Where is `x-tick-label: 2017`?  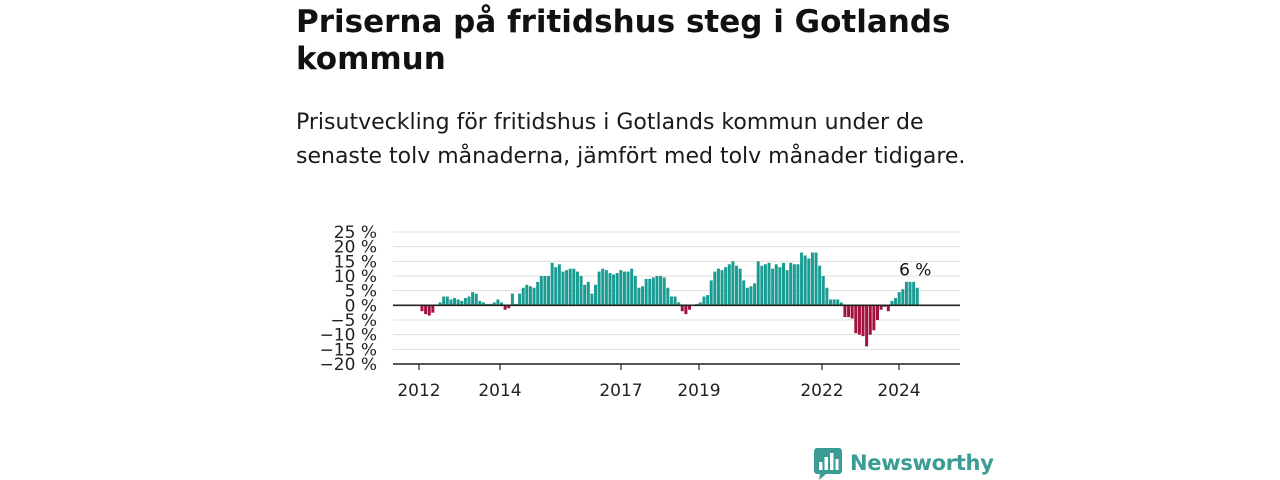
x-tick-label: 2017 is located at coordinates (620, 391).